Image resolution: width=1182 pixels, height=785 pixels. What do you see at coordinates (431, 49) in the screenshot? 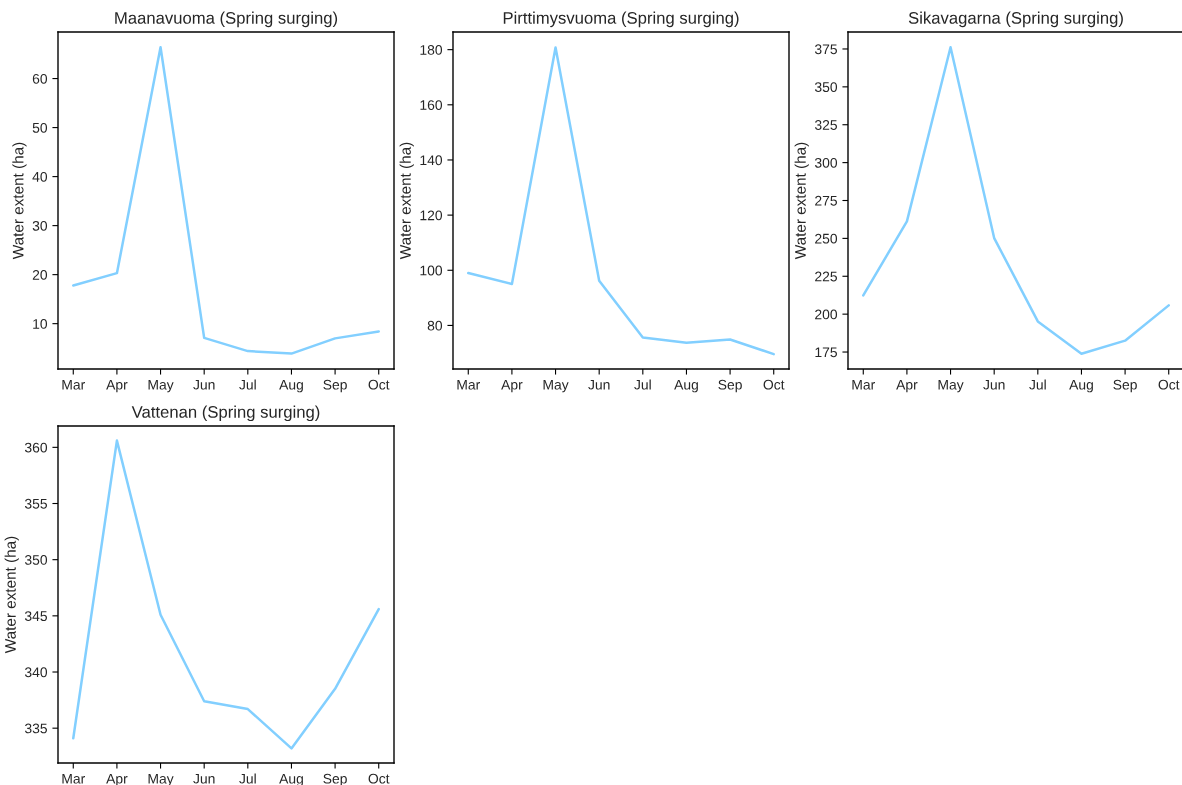
I see `y-tick-label: 180` at bounding box center [431, 49].